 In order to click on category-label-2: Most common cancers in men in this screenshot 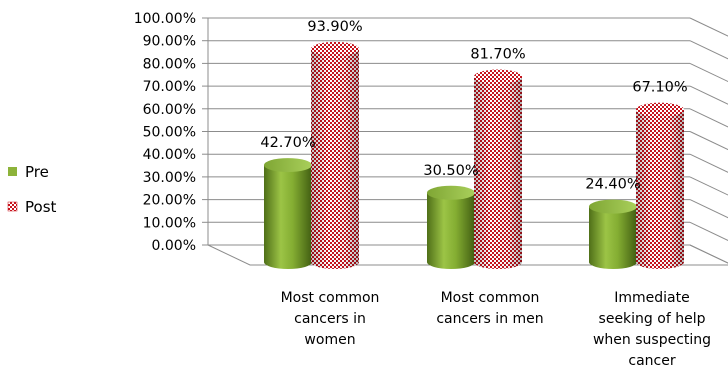, I will do `click(489, 308)`.